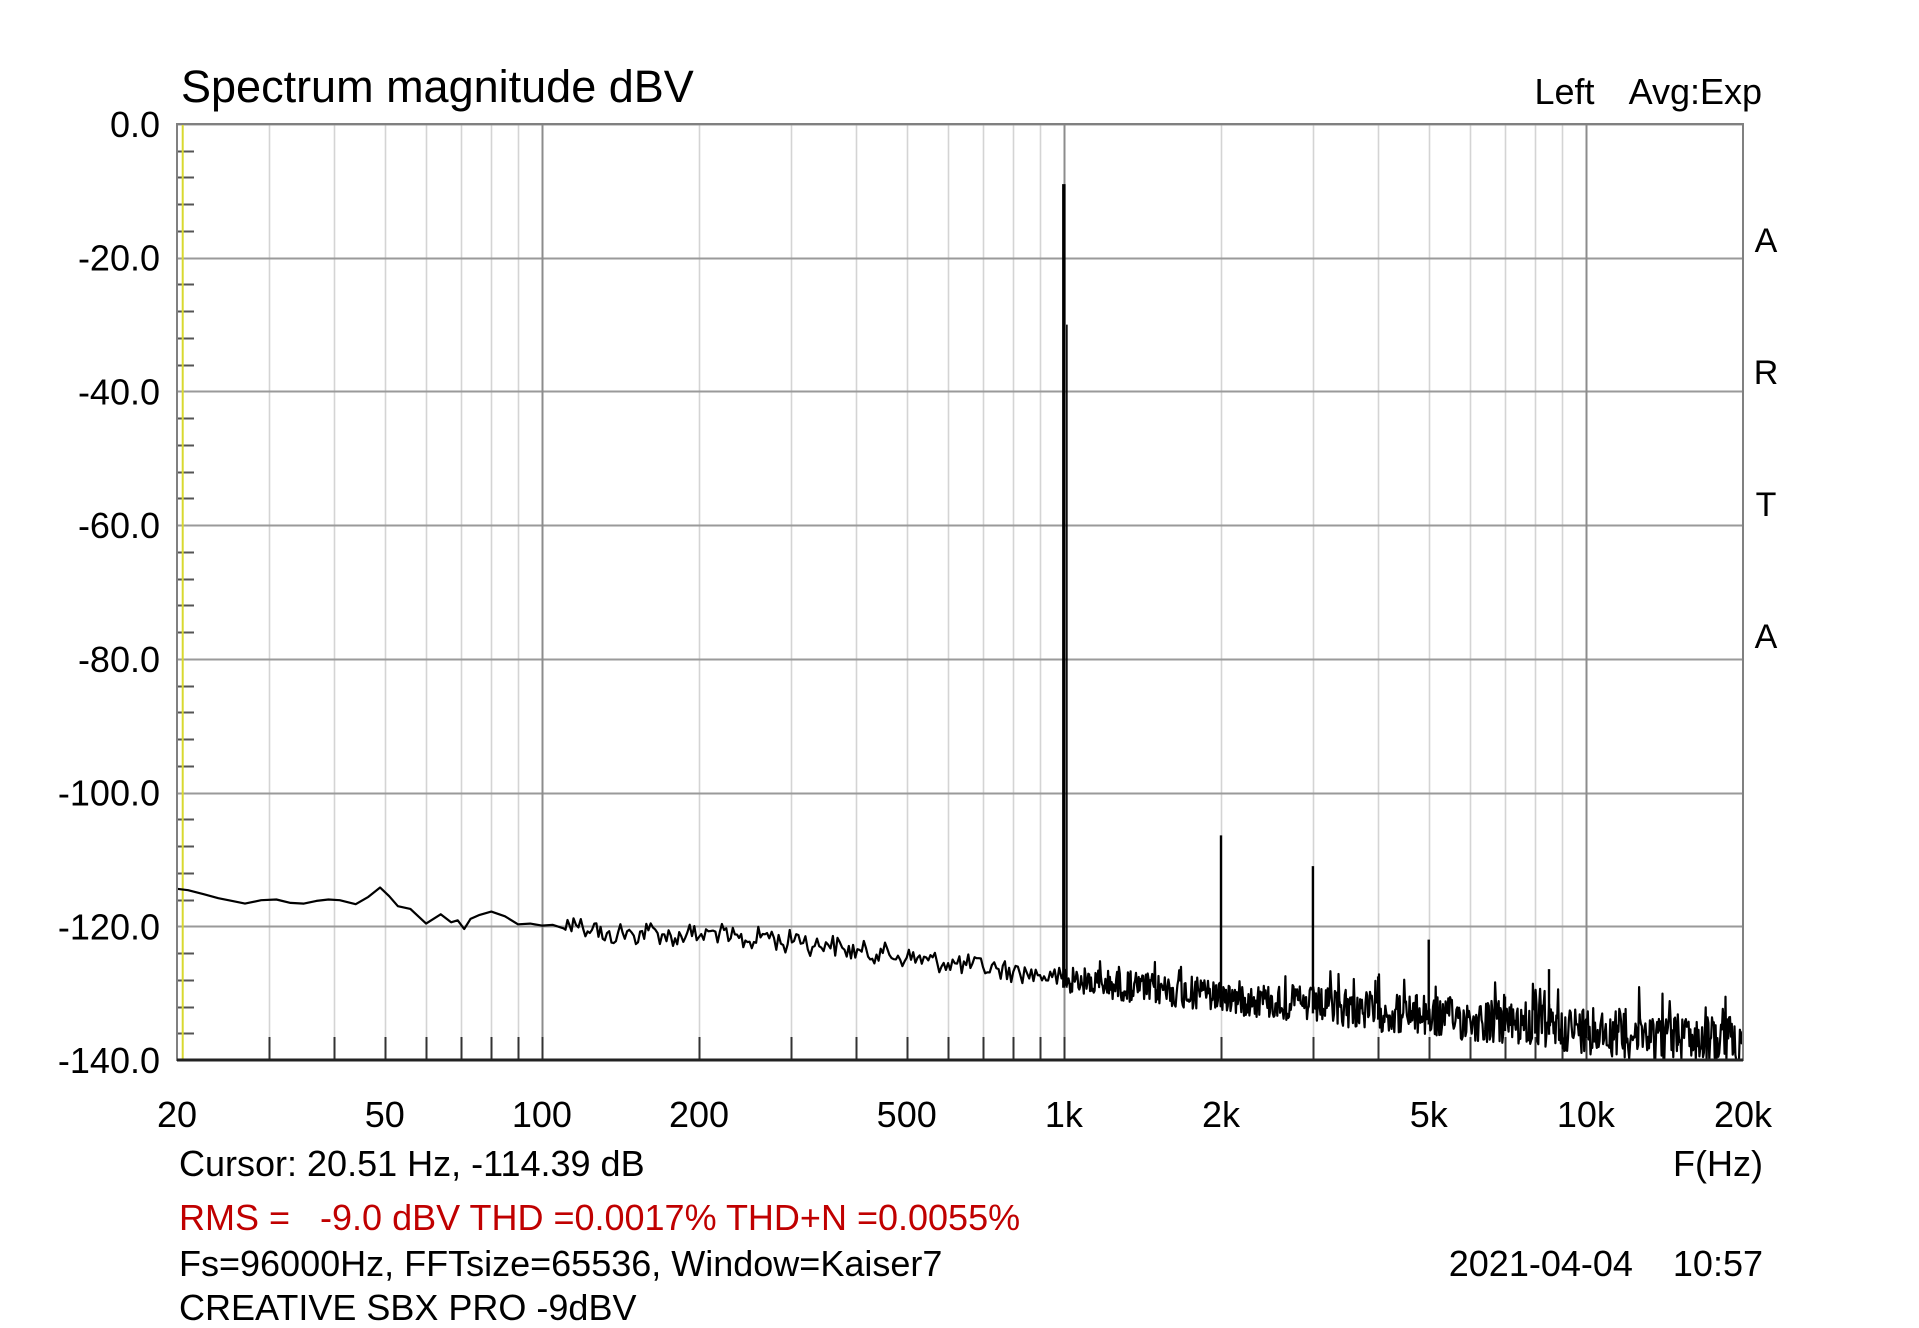  I want to click on y-tick-label: -20.0, so click(119, 258).